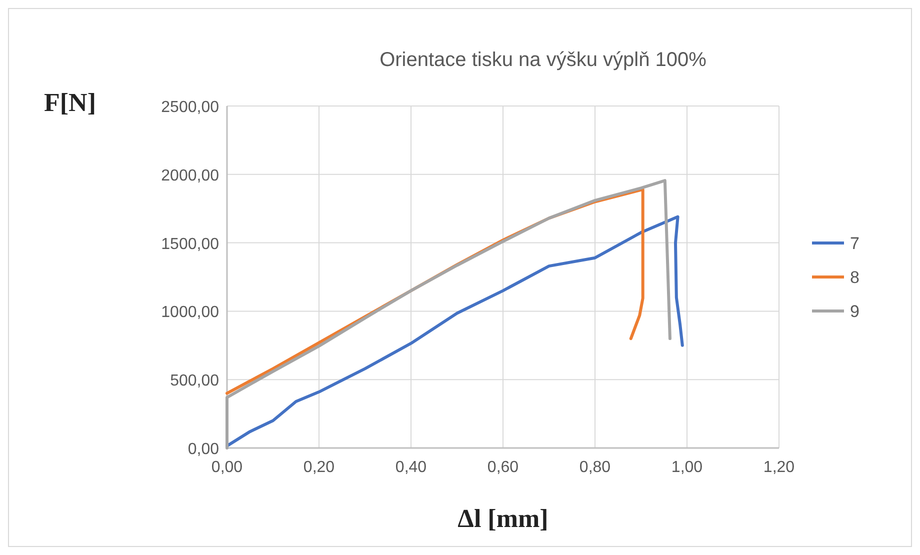 Image resolution: width=920 pixels, height=555 pixels. I want to click on x-axis-title: Δl [mm], so click(503, 518).